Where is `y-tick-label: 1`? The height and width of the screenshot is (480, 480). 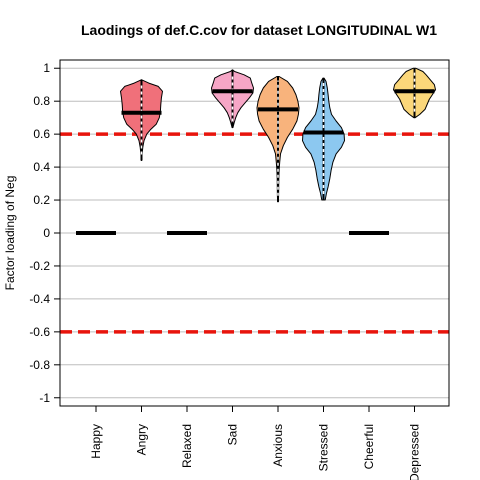 y-tick-label: 1 is located at coordinates (46, 68).